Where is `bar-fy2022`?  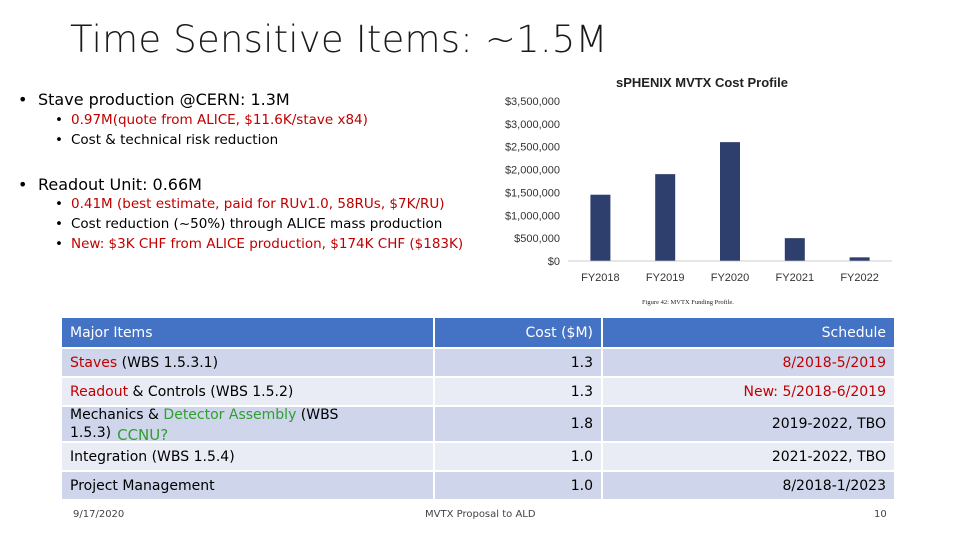 bar-fy2022 is located at coordinates (859, 259).